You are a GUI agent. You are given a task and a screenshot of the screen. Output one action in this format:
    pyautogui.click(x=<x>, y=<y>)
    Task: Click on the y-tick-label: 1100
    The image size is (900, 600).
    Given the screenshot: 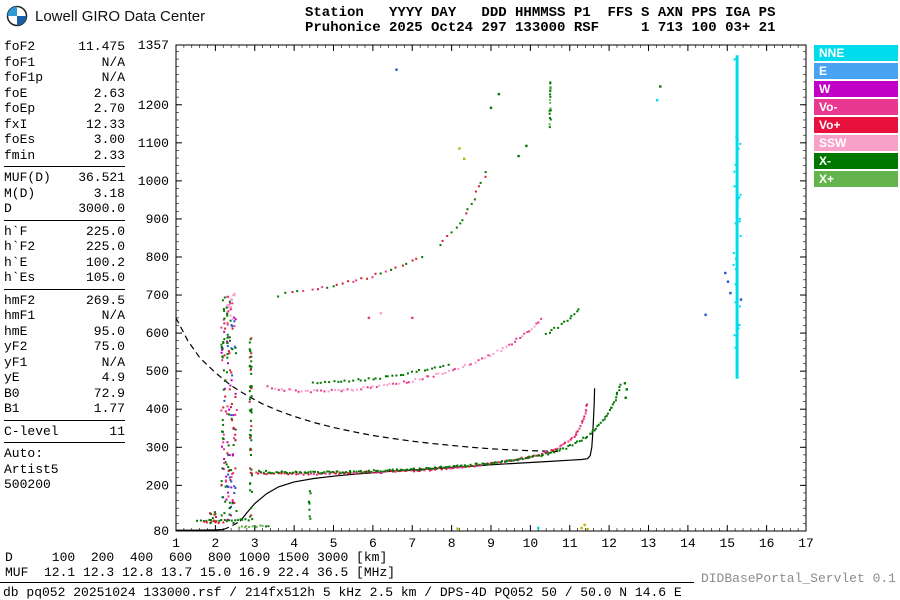 What is the action you would take?
    pyautogui.click(x=153, y=143)
    